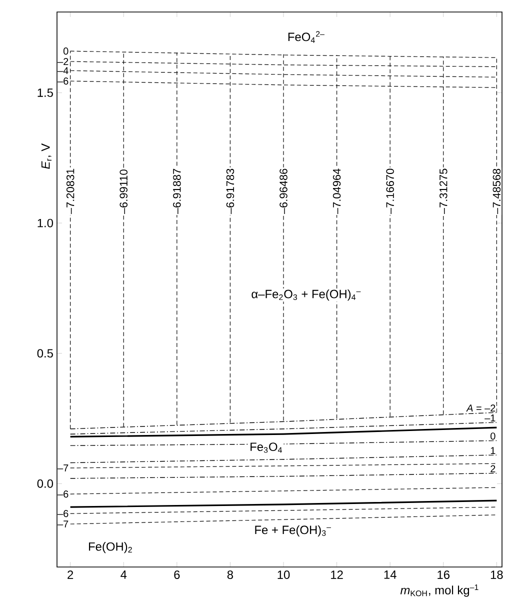  Describe the element at coordinates (390, 574) in the screenshot. I see `x-tick-label: 14` at that location.